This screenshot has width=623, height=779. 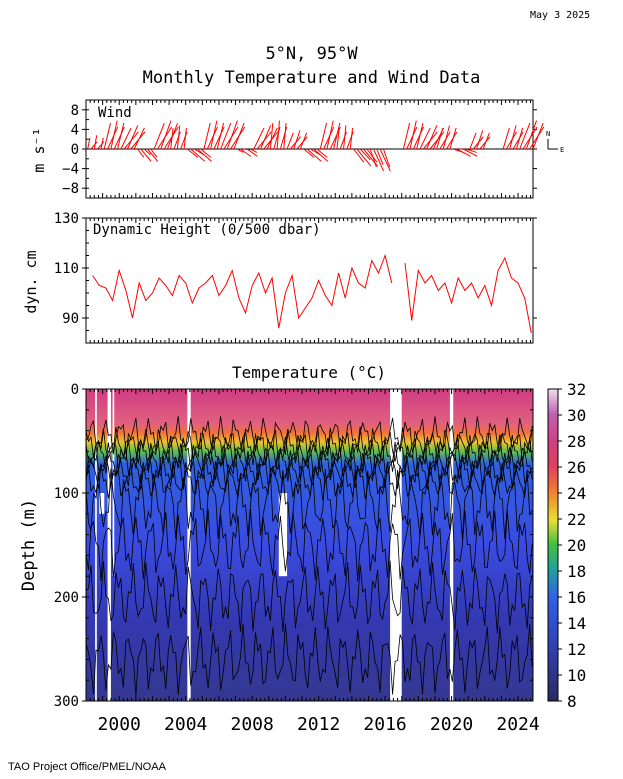 What do you see at coordinates (576, 623) in the screenshot?
I see `colorbar-tick-label: 14` at bounding box center [576, 623].